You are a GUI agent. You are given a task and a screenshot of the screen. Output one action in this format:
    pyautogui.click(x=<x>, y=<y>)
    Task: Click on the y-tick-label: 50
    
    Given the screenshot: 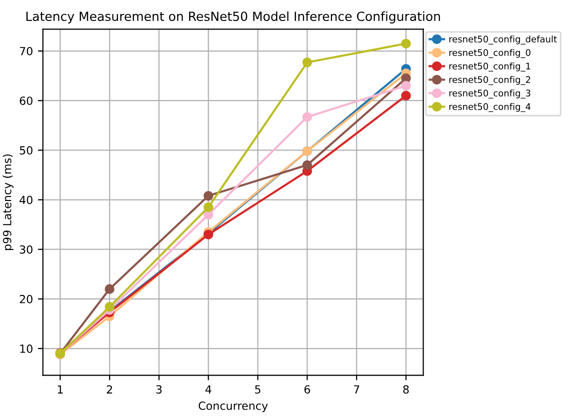 What is the action you would take?
    pyautogui.click(x=26, y=150)
    